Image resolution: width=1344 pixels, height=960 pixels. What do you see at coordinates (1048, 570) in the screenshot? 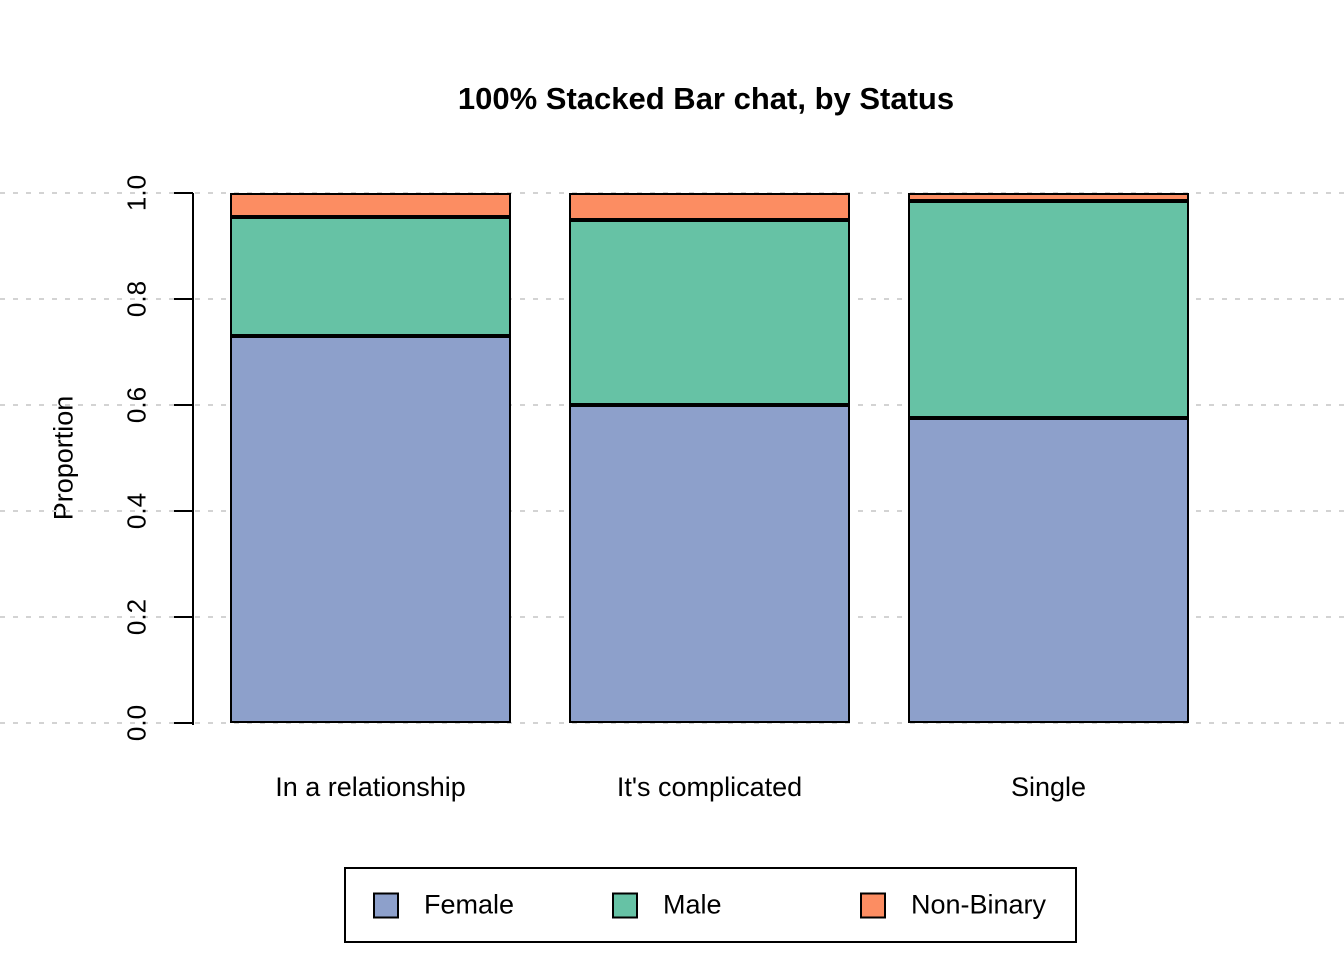
I see `bar-segment-female-single` at bounding box center [1048, 570].